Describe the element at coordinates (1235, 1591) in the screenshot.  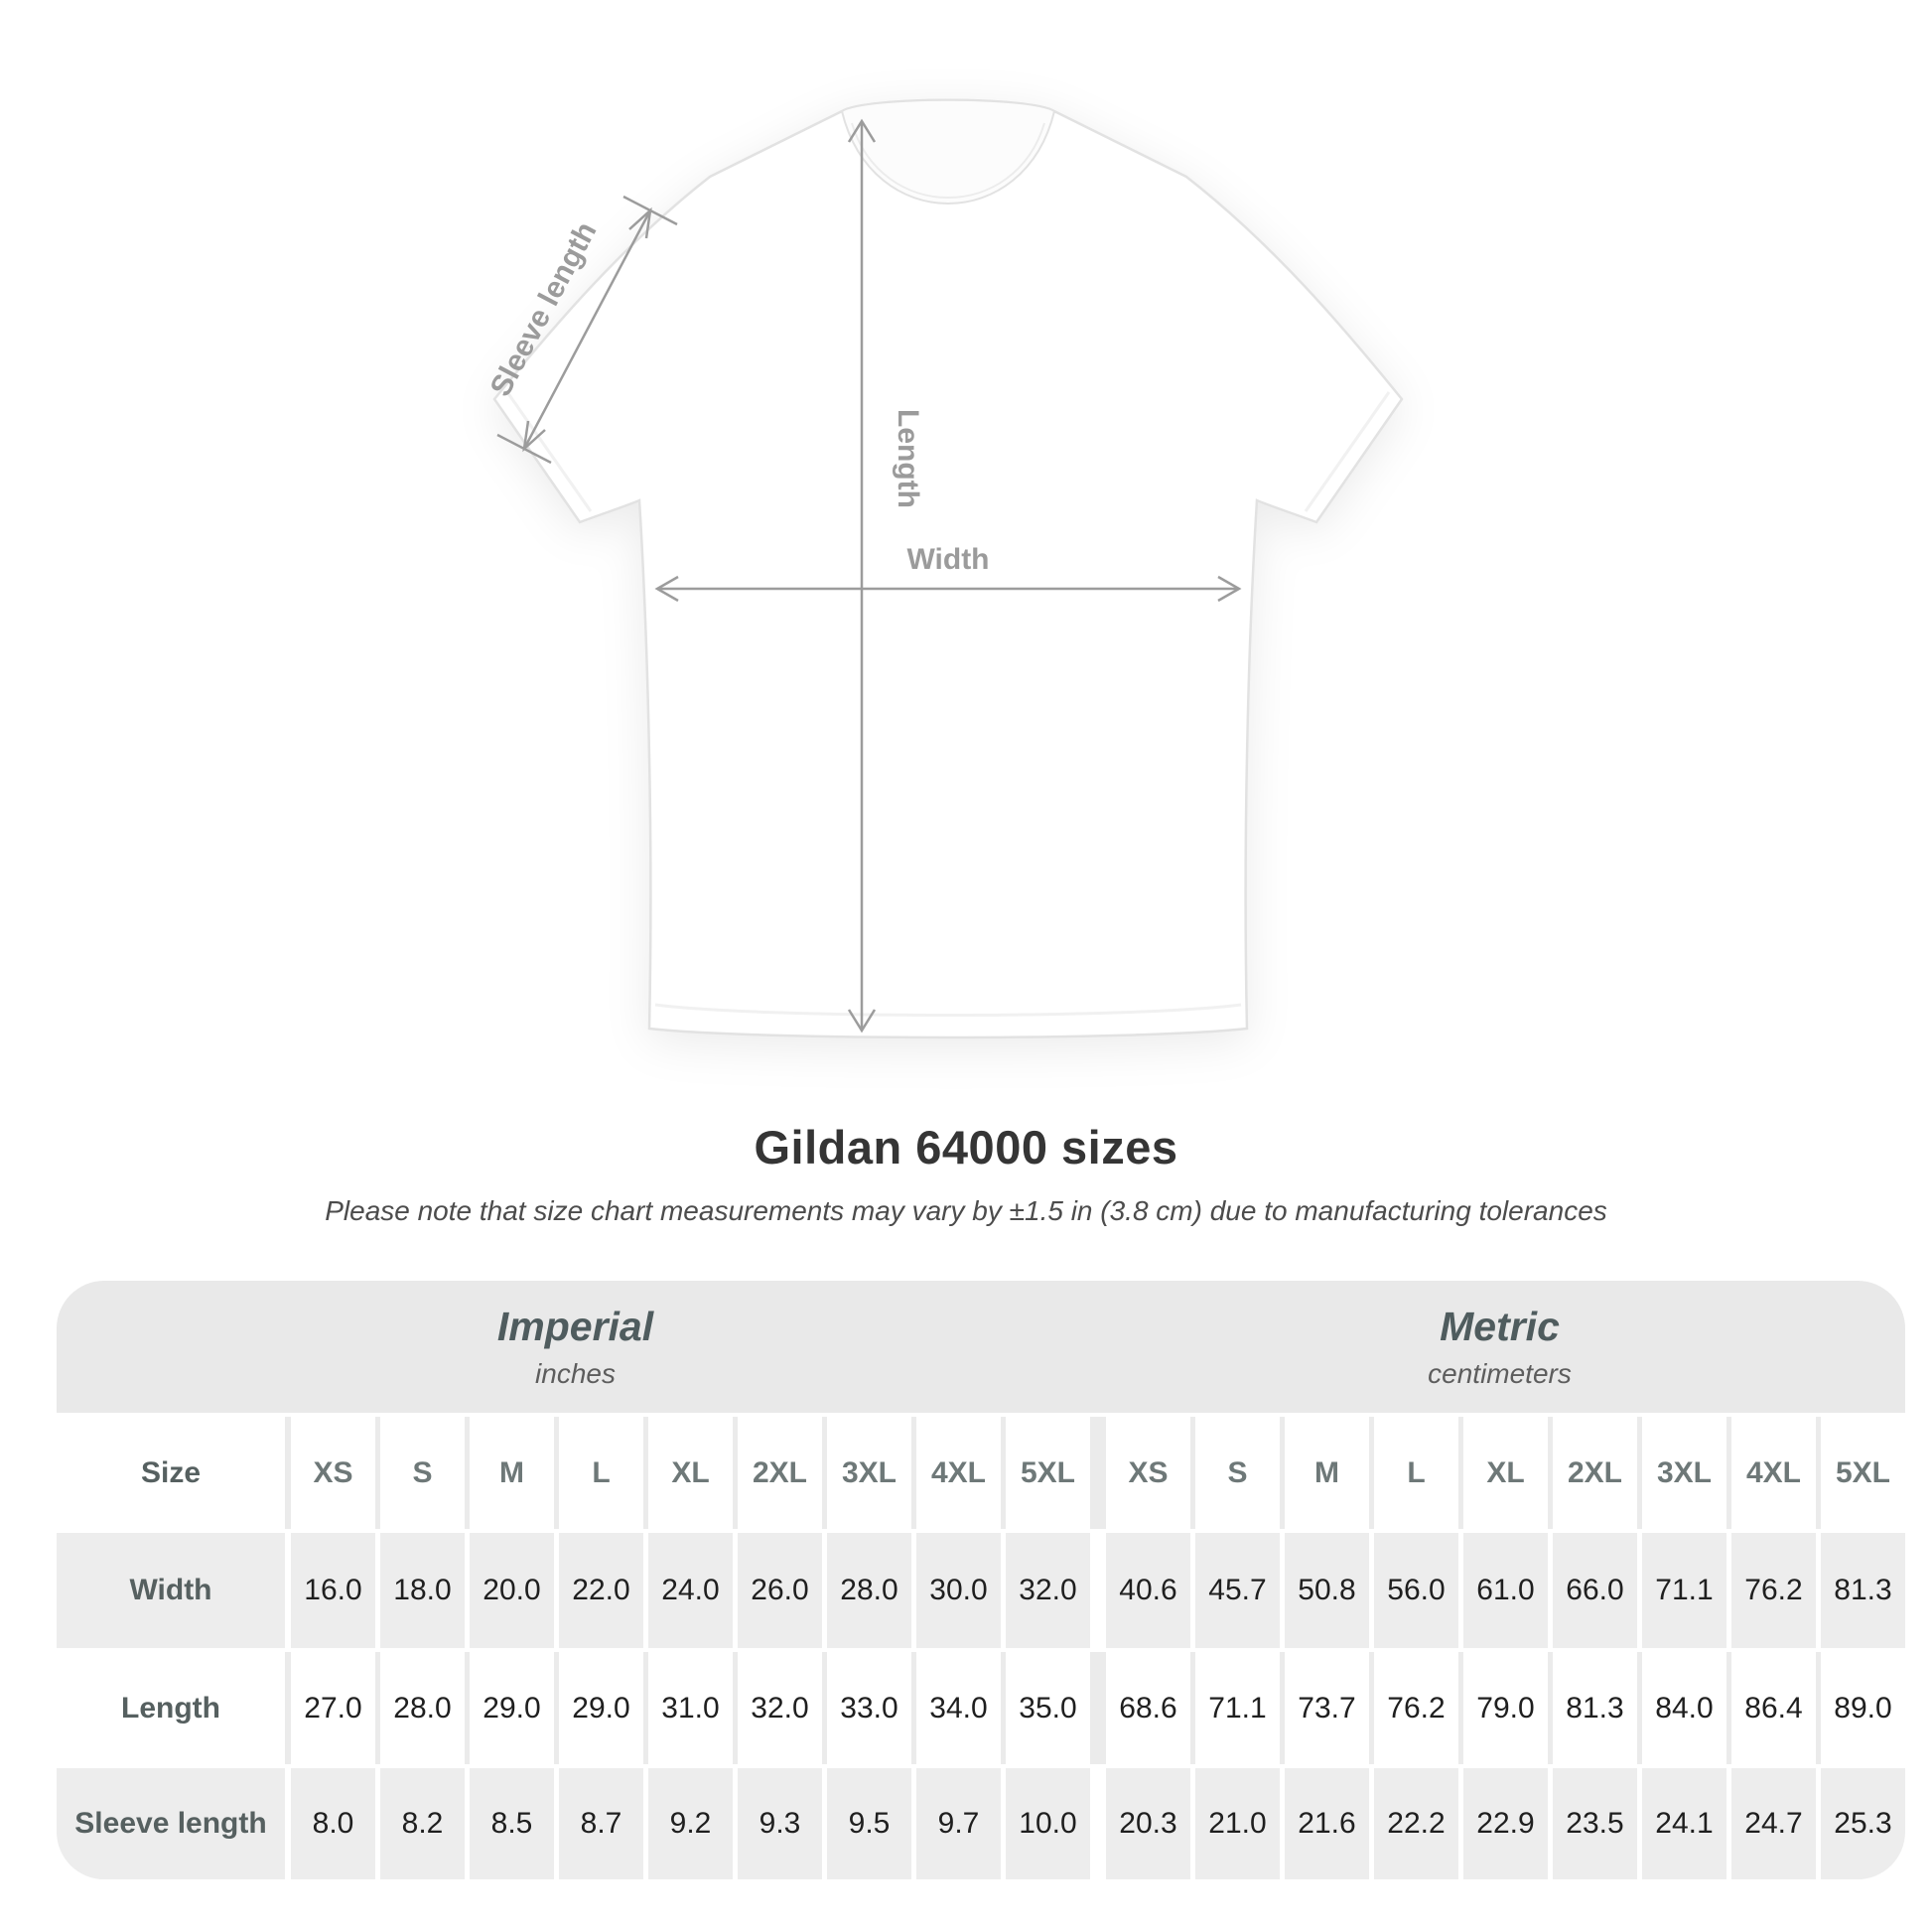
I see `table-cell: 45.7` at that location.